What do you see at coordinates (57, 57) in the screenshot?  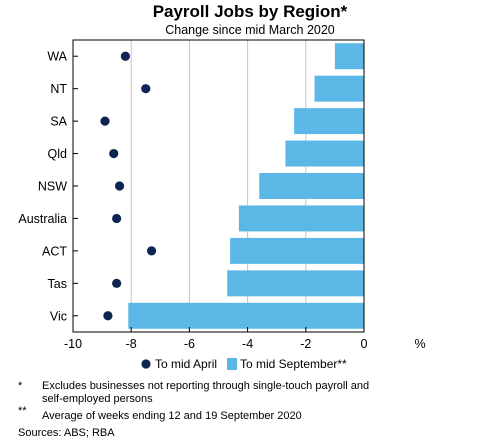 I see `y-tick-label-wa: WA` at bounding box center [57, 57].